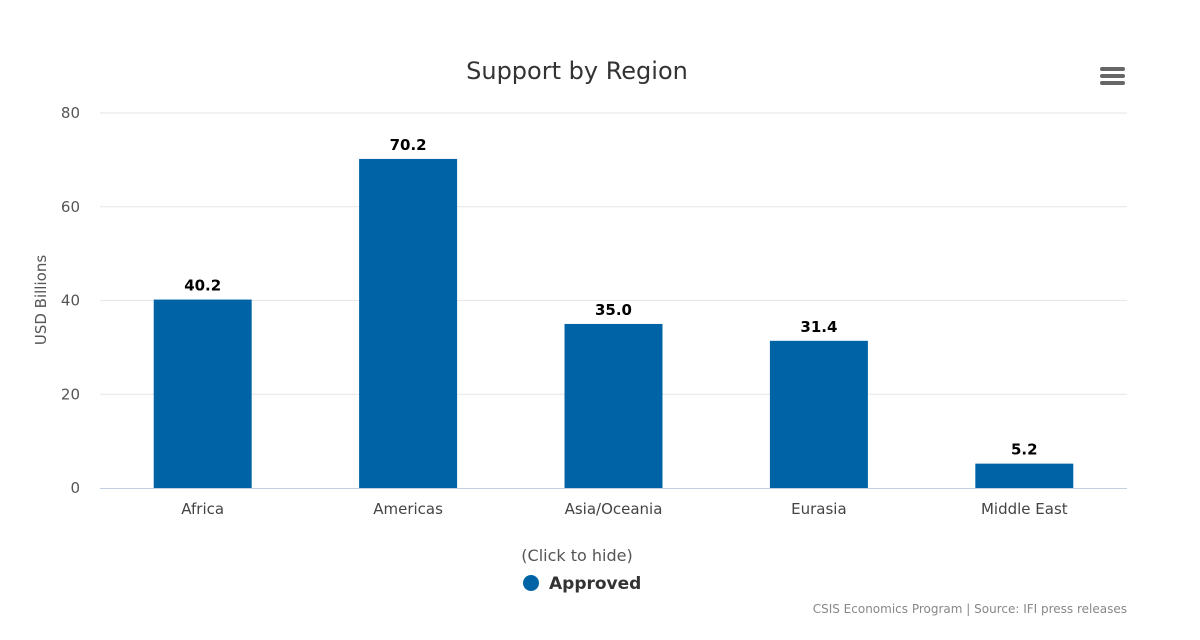 This screenshot has height=640, width=1200. I want to click on x-category-label: Americas, so click(408, 509).